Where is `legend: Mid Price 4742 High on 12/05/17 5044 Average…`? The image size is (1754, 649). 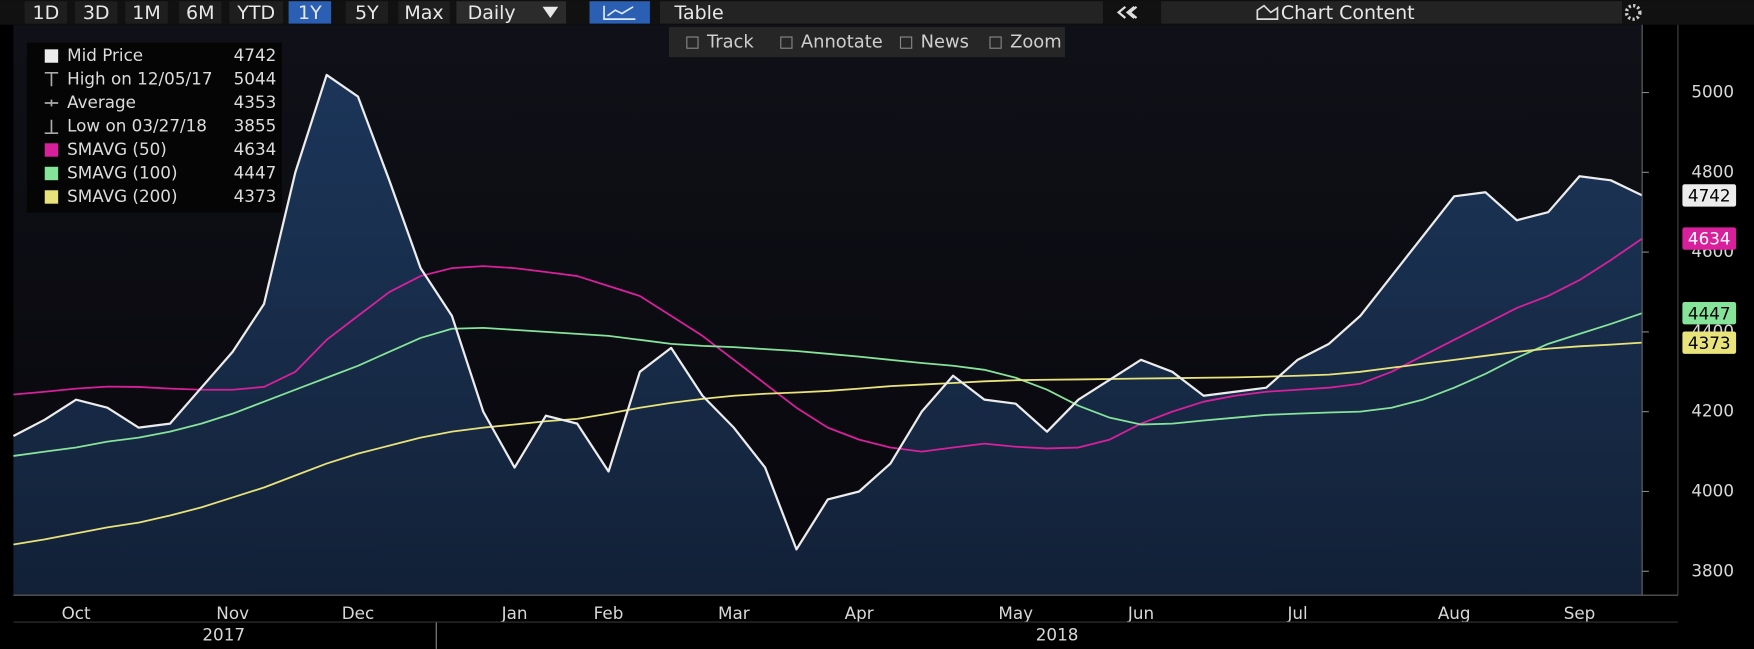 legend: Mid Price 4742 High on 12/05/17 5044 Average… is located at coordinates (154, 127).